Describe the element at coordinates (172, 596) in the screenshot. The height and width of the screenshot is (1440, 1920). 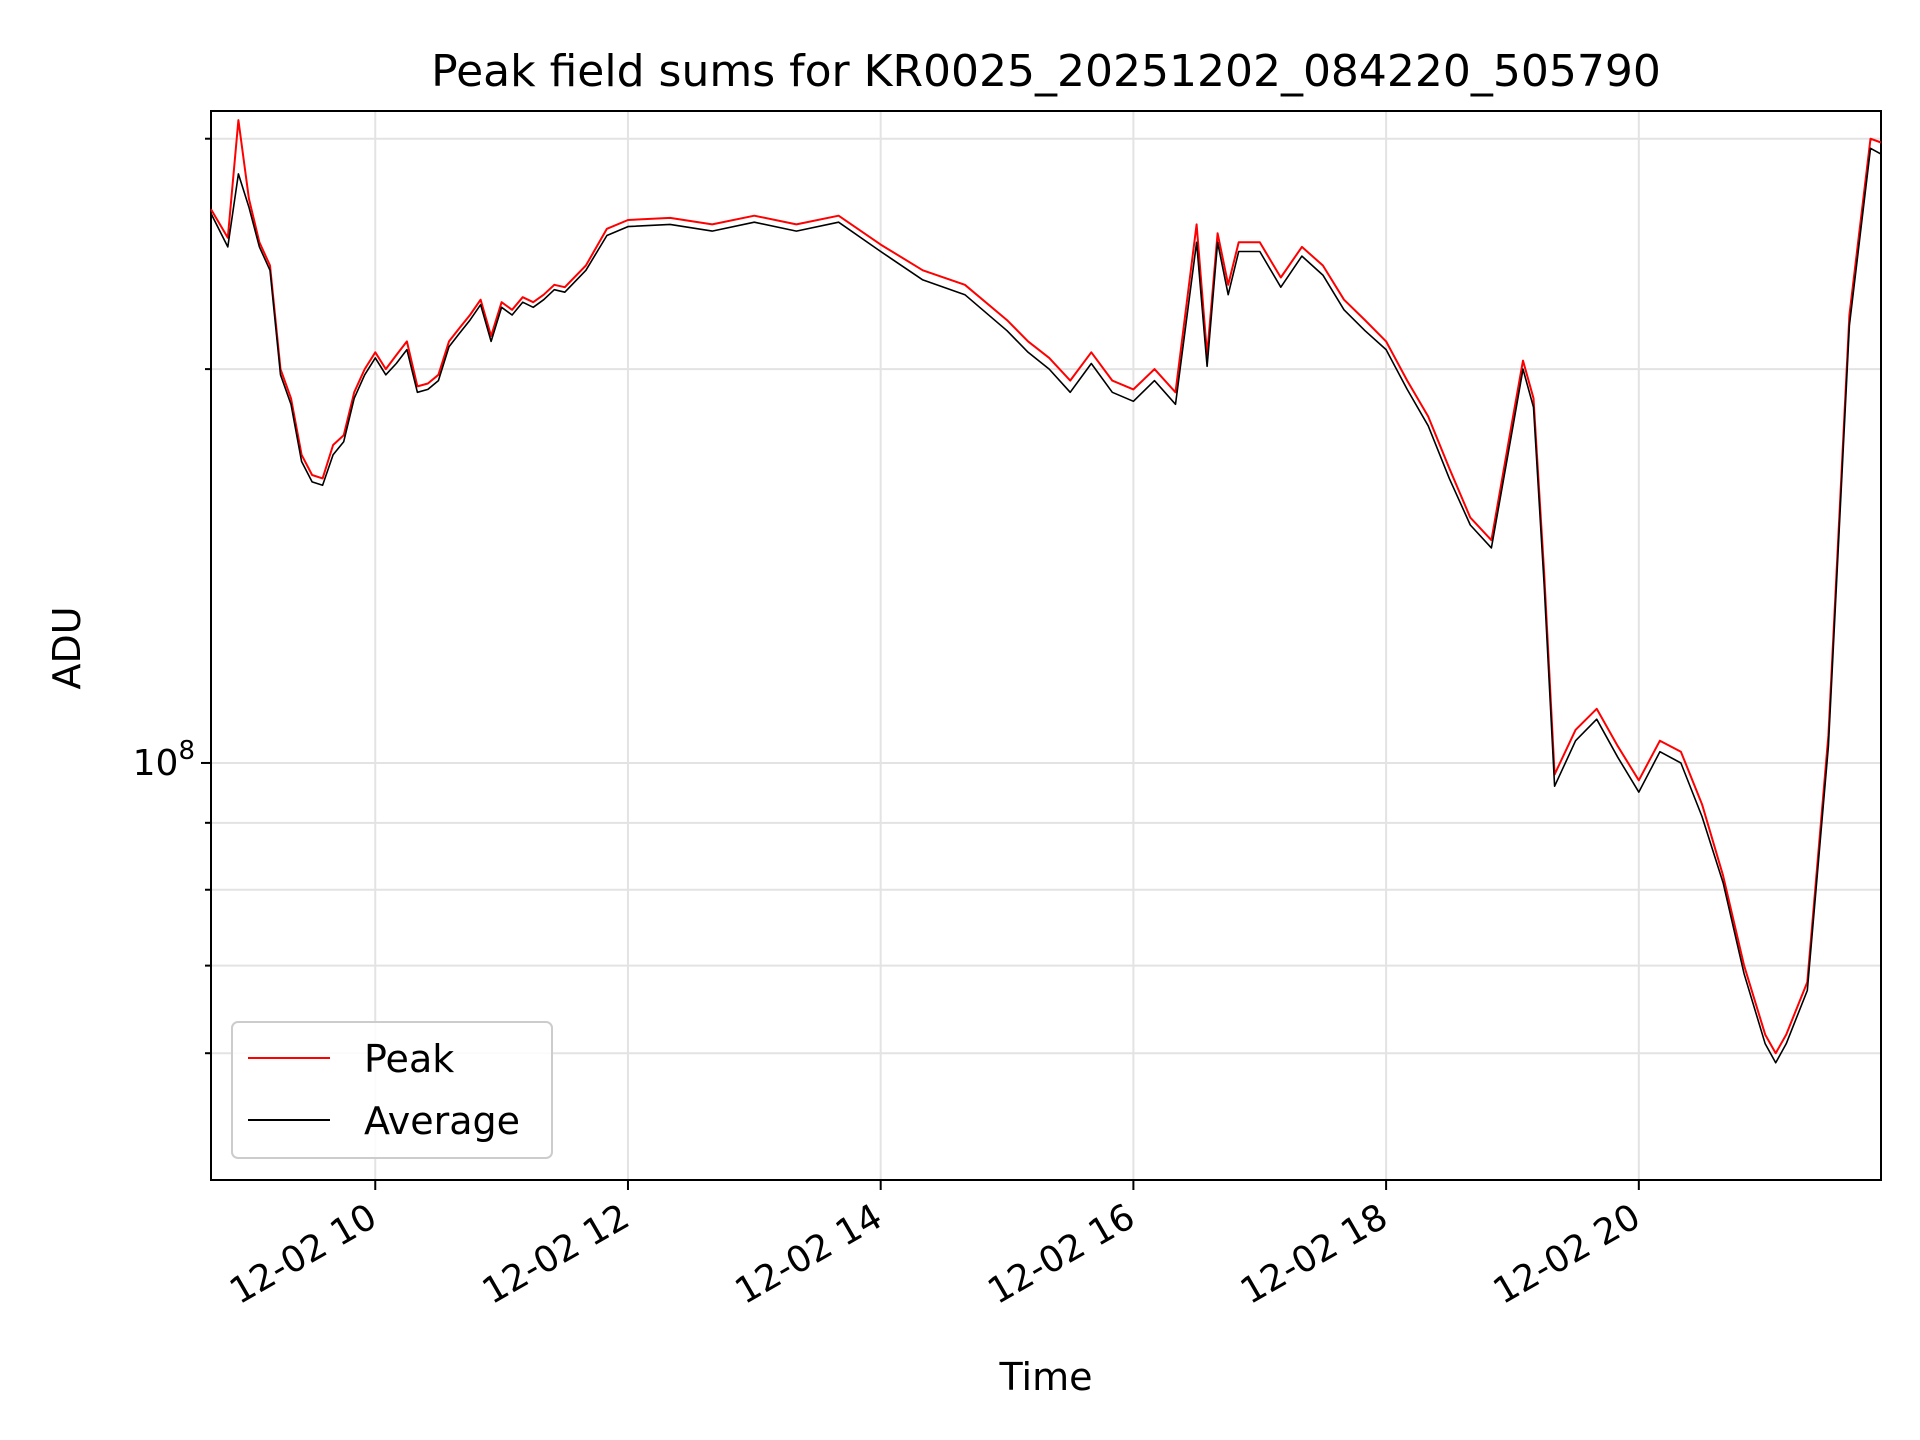
I see `y-axis-ticks: 108` at that location.